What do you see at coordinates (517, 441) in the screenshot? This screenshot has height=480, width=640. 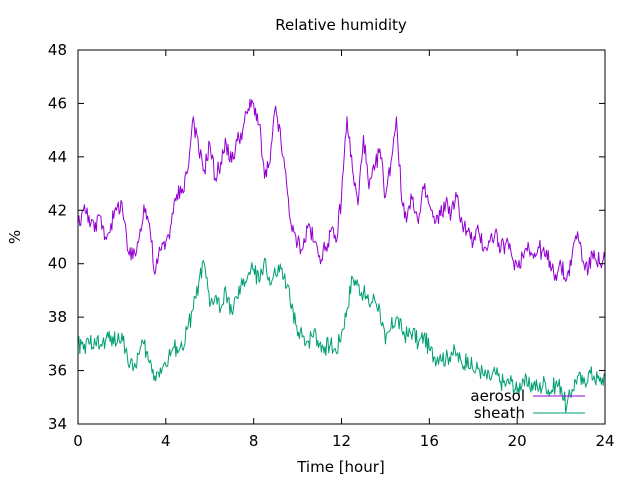 I see `x-tick-label: 20` at bounding box center [517, 441].